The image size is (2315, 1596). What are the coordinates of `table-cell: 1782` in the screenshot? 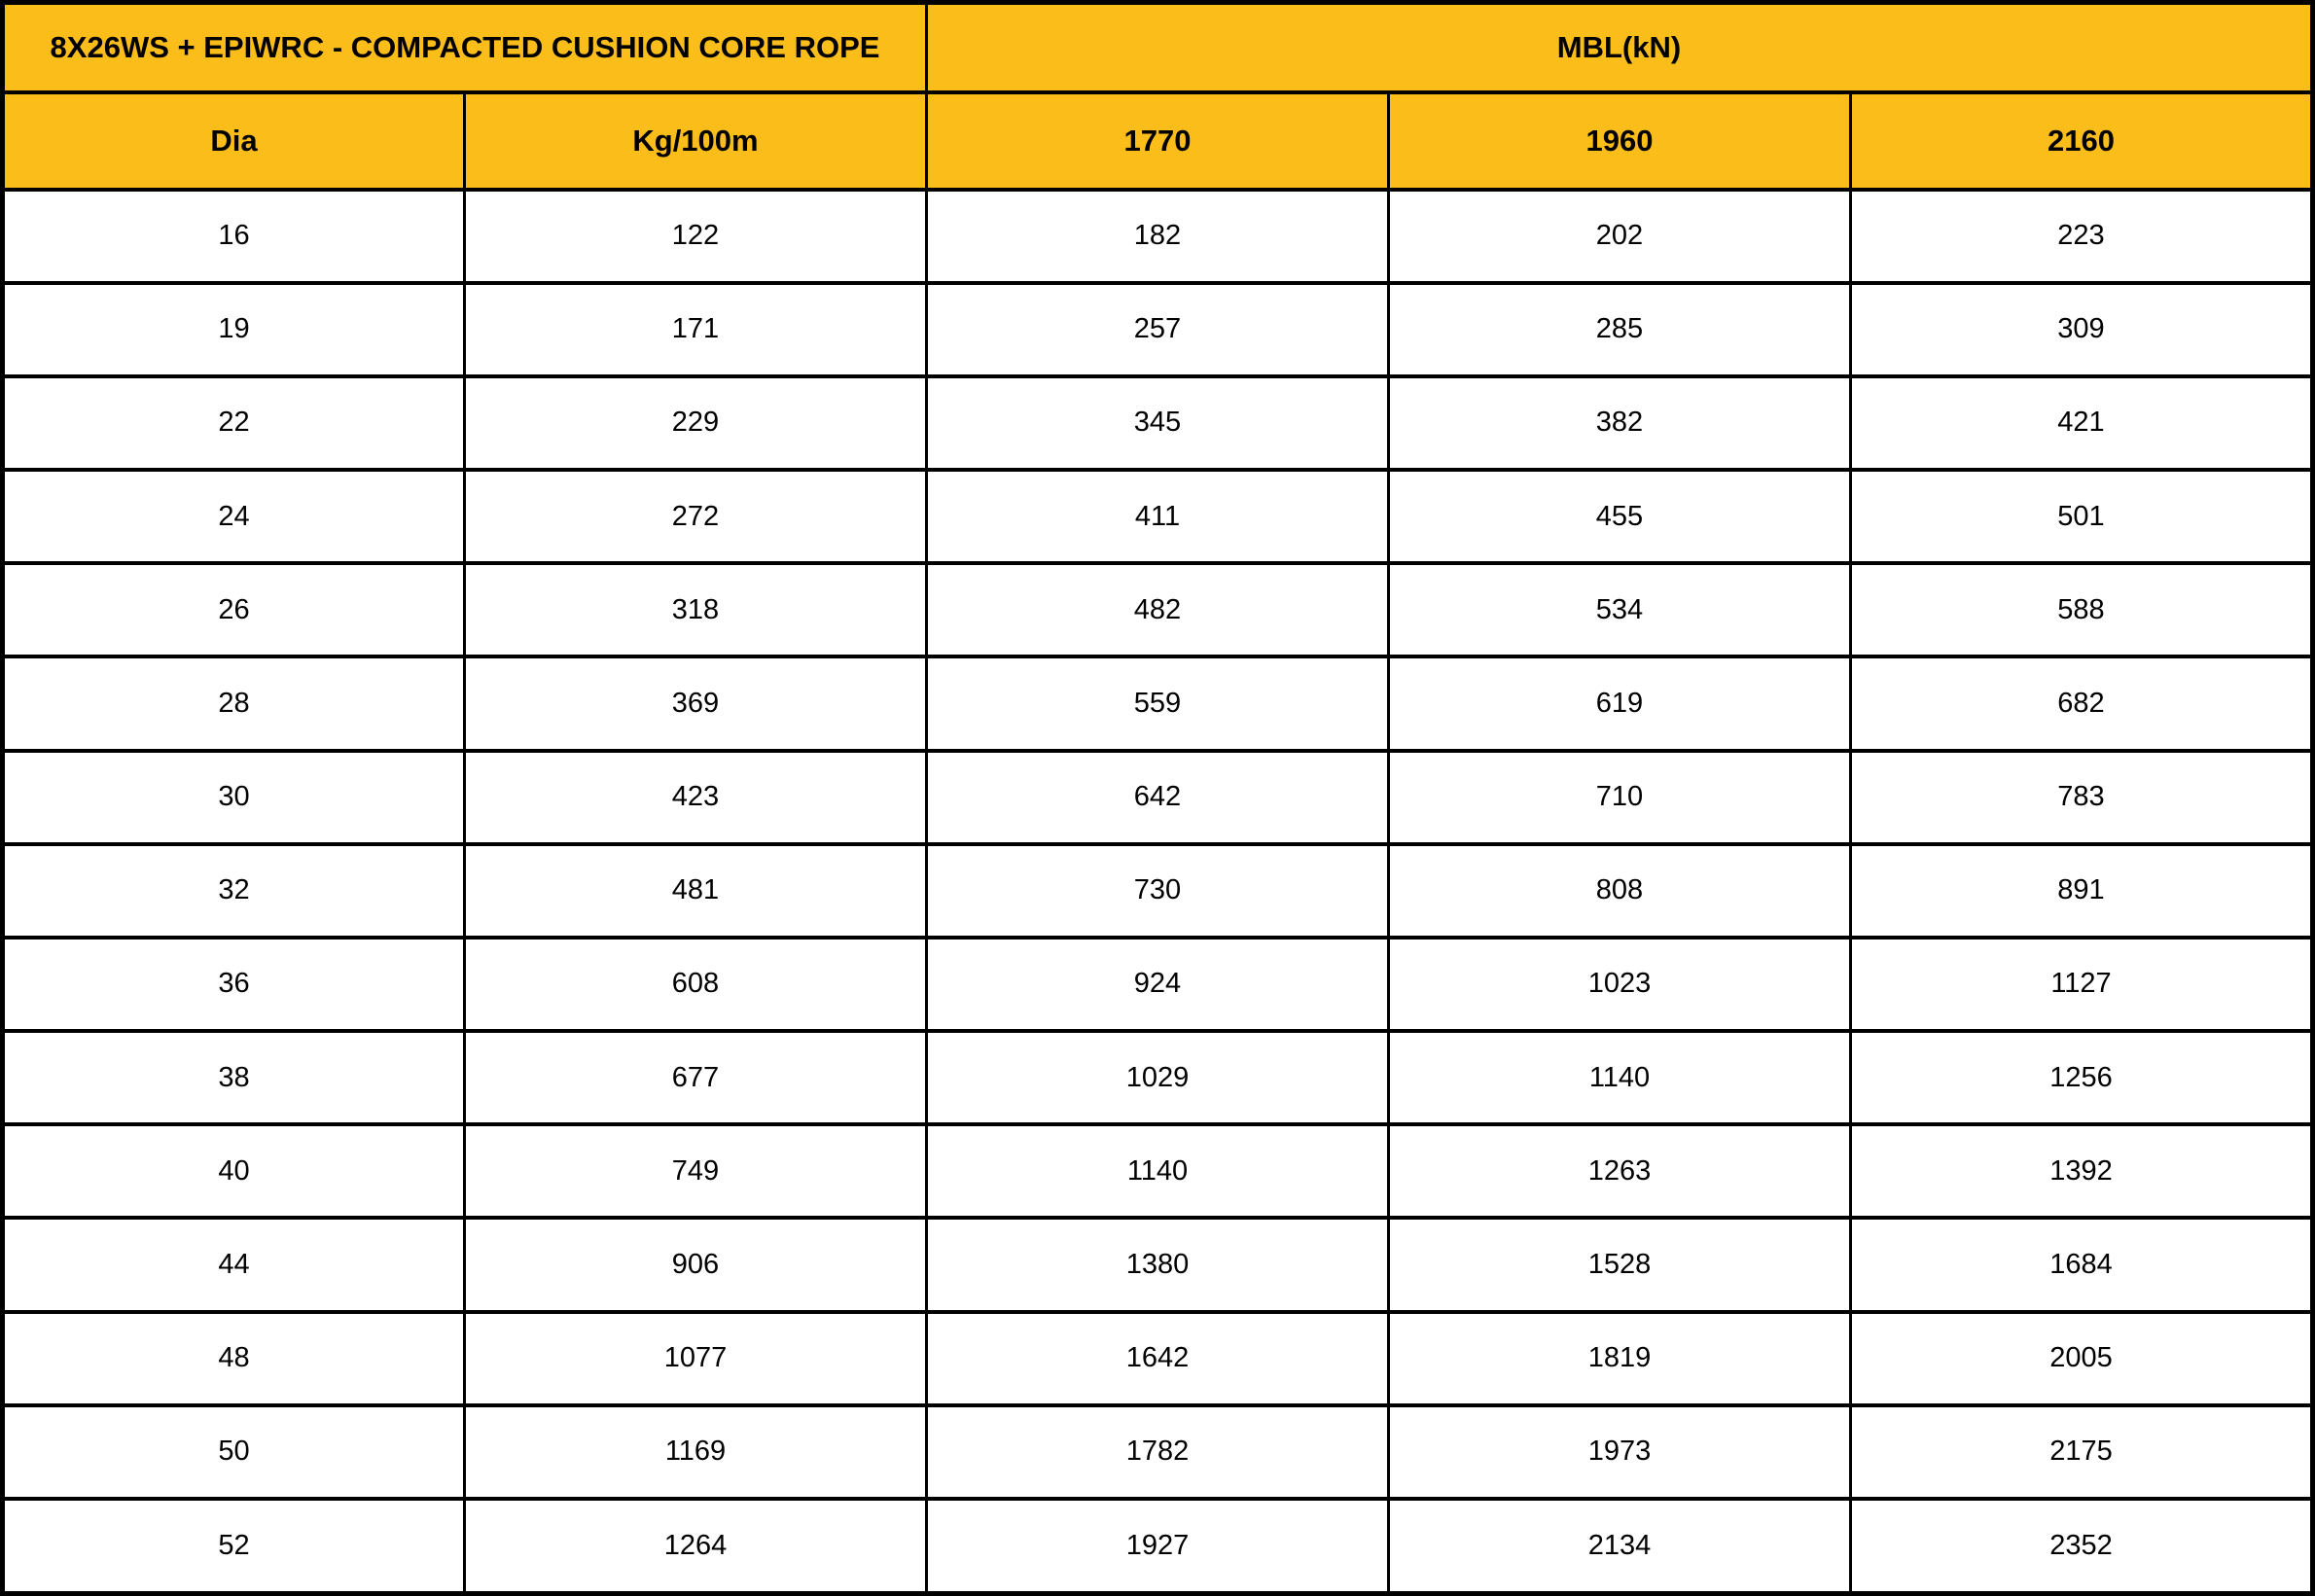 It's located at (1157, 1452).